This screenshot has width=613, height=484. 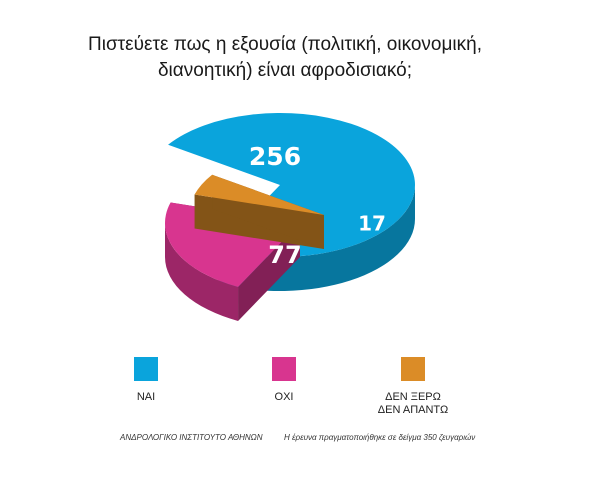 What do you see at coordinates (413, 369) in the screenshot?
I see `legend-swatch-dontknow` at bounding box center [413, 369].